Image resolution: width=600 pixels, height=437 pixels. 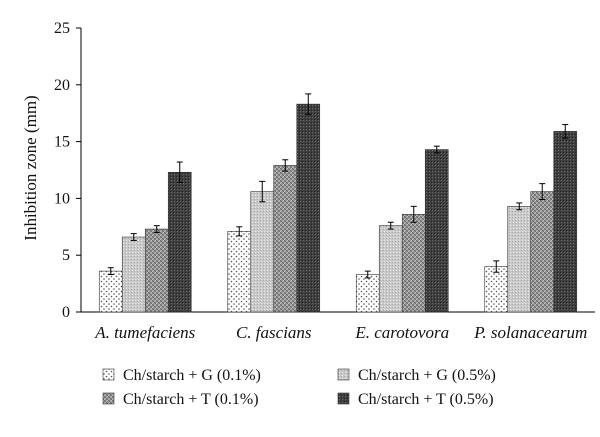 I want to click on y-tick-labels: 0 5 10 15 20 25, so click(x=62, y=170).